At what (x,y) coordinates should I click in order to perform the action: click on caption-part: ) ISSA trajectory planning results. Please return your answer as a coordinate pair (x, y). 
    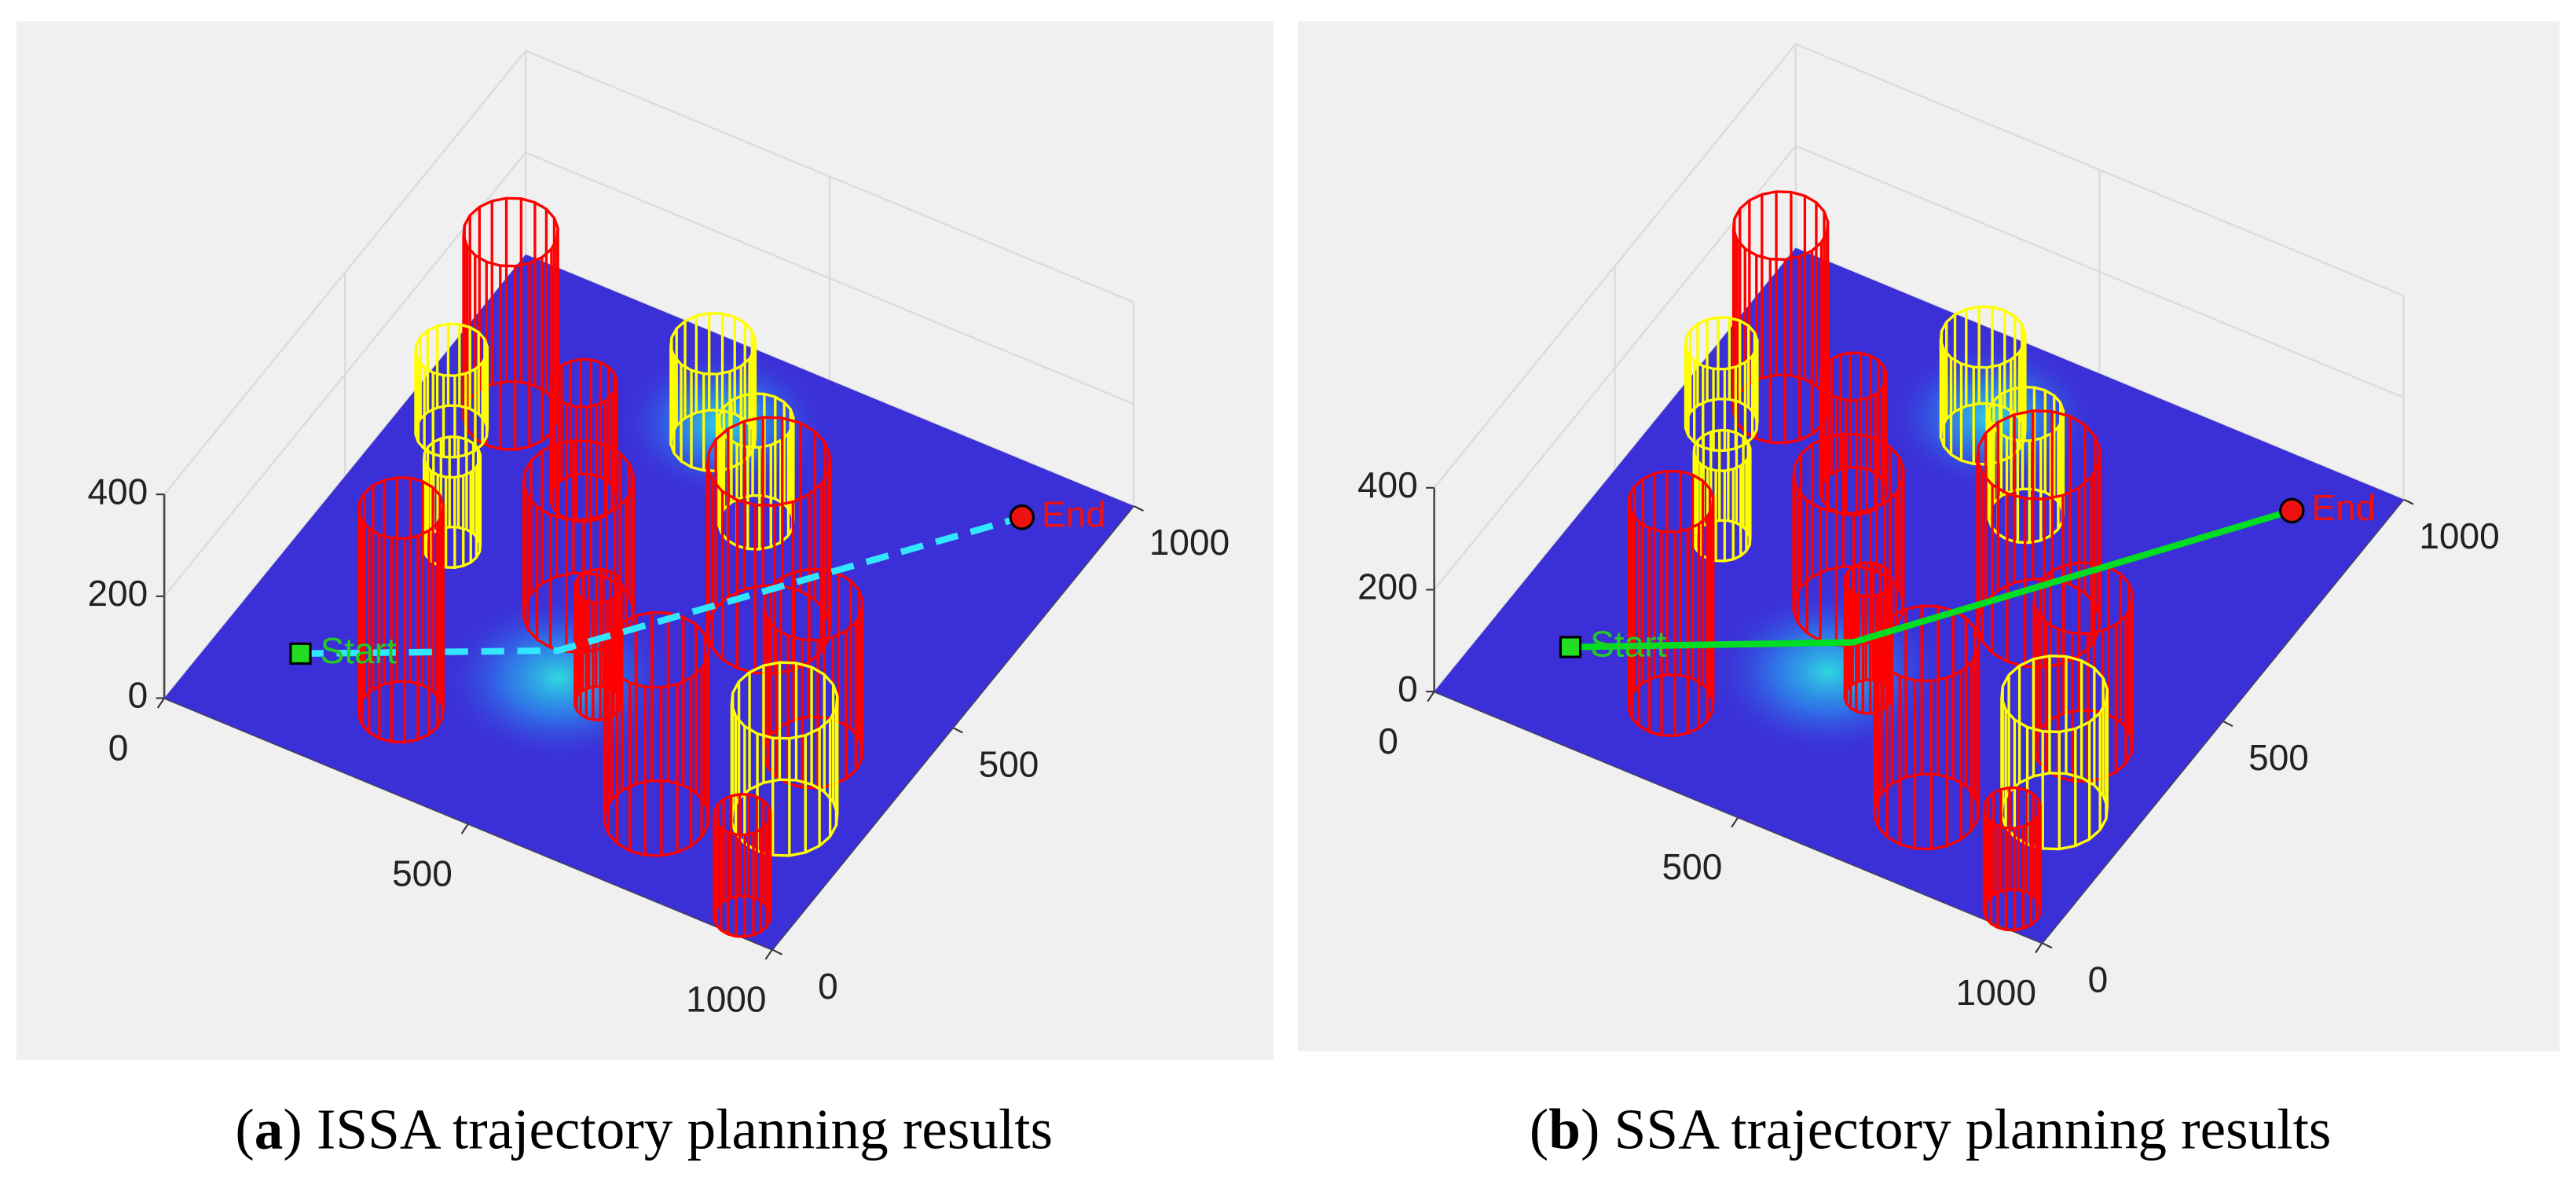
    Looking at the image, I should click on (668, 1129).